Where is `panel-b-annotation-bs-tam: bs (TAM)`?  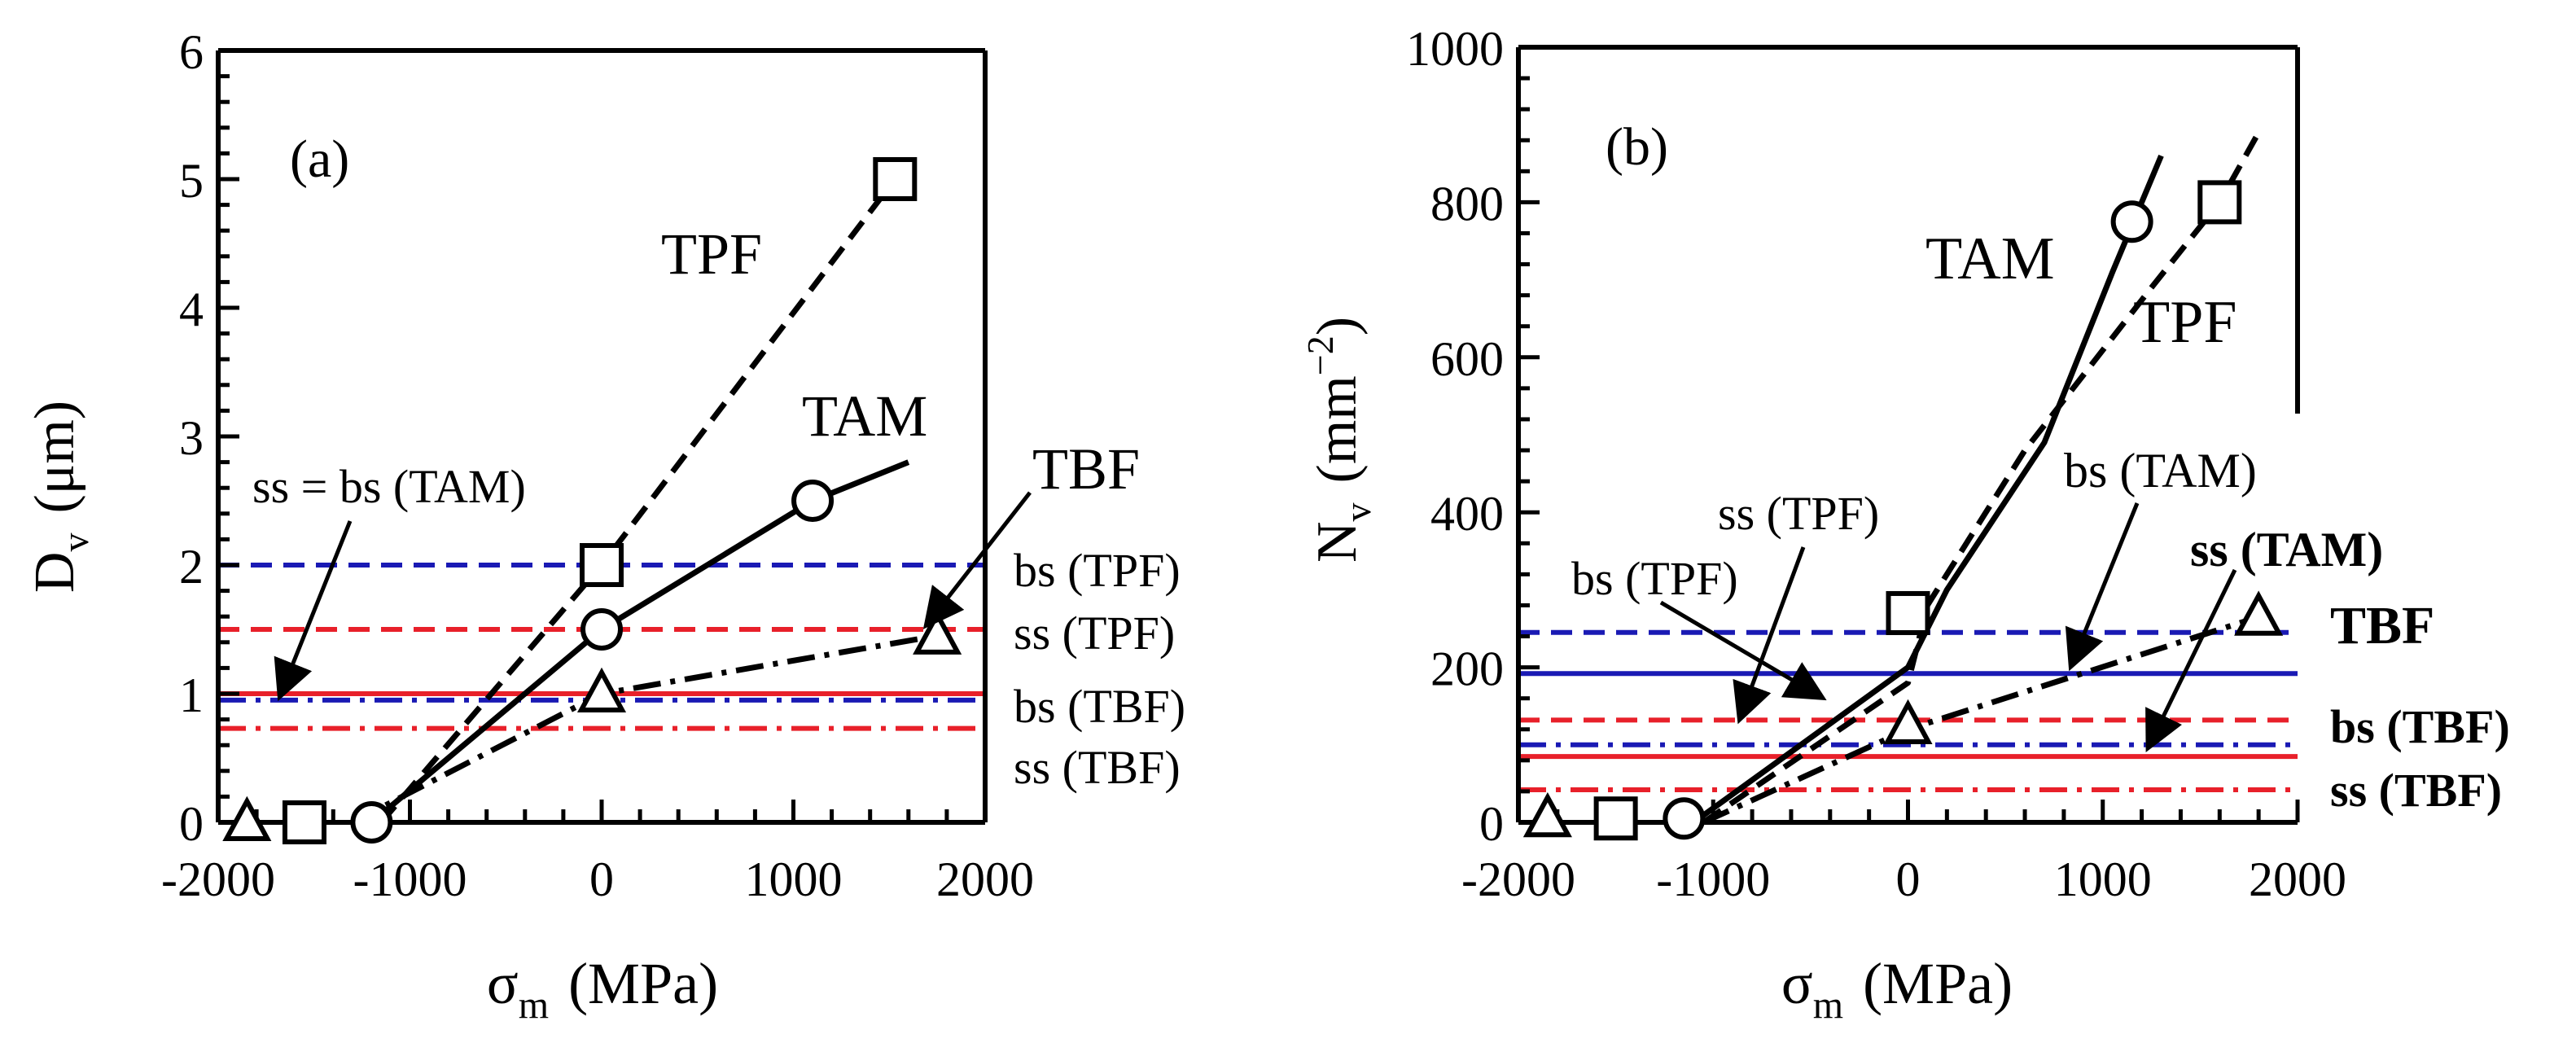 panel-b-annotation-bs-tam: bs (TAM) is located at coordinates (2160, 470).